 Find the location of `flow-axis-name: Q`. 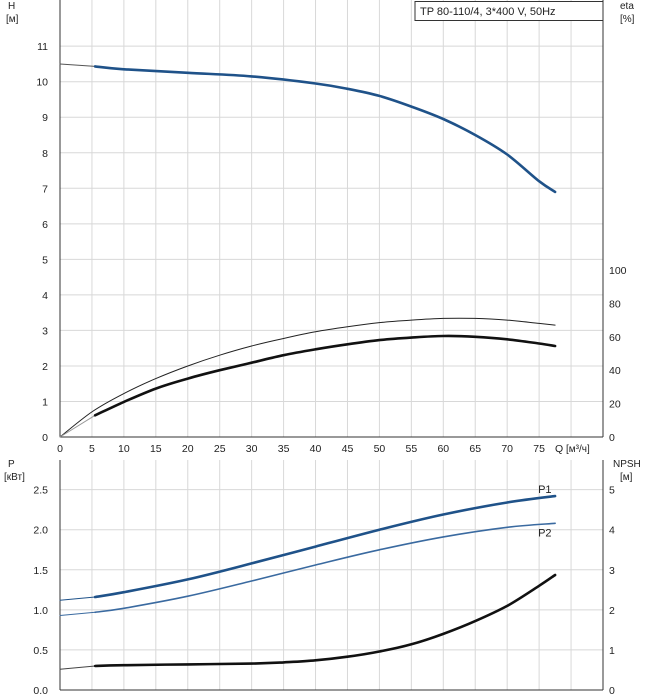

flow-axis-name: Q is located at coordinates (559, 449).